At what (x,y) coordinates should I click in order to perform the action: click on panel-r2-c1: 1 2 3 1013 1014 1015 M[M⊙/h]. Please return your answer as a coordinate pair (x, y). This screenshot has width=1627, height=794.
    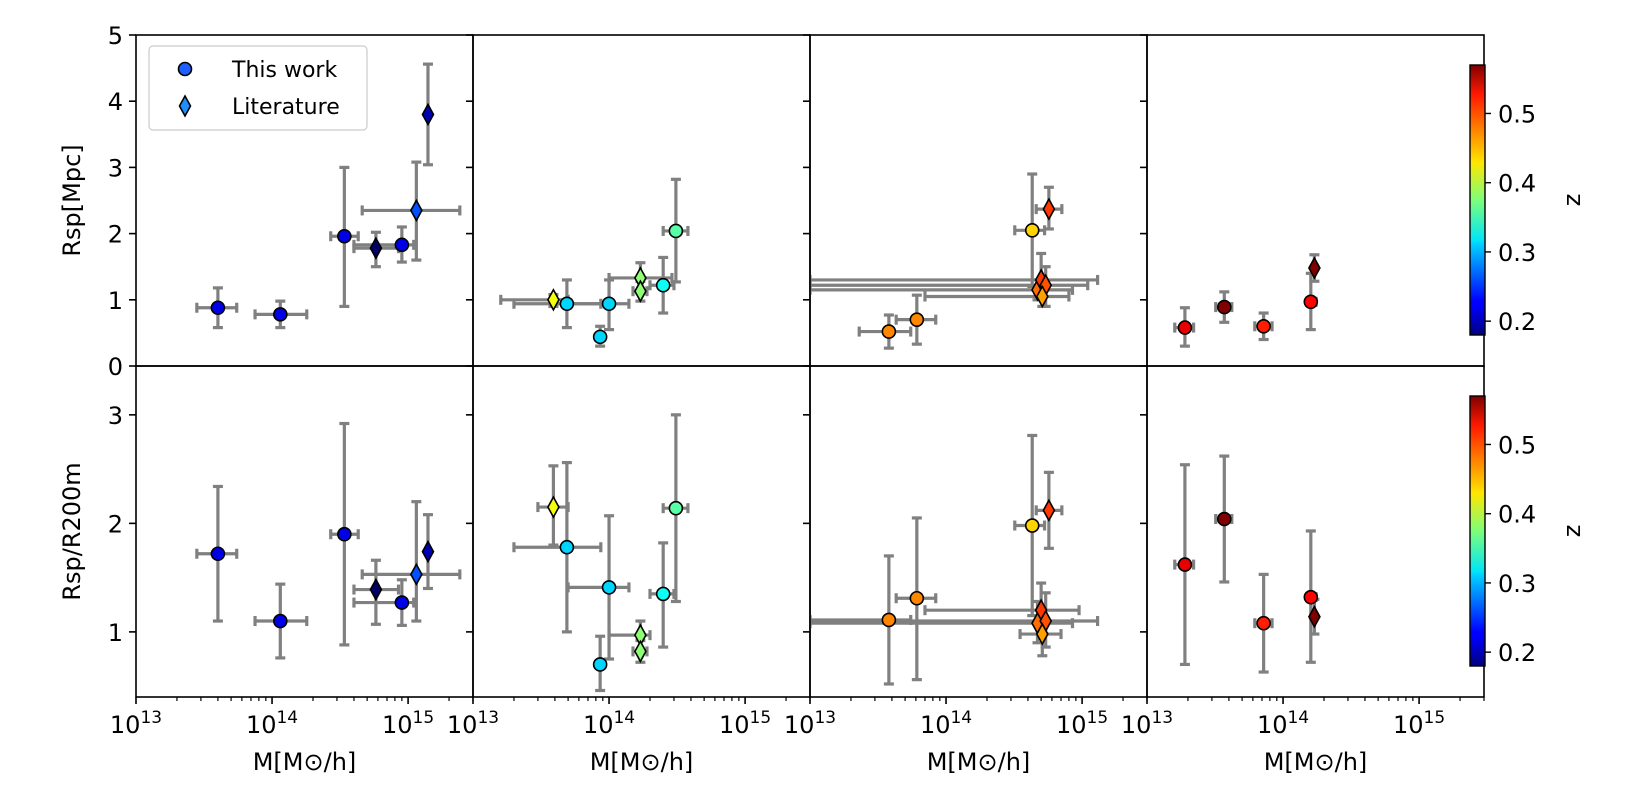
    Looking at the image, I should click on (291, 570).